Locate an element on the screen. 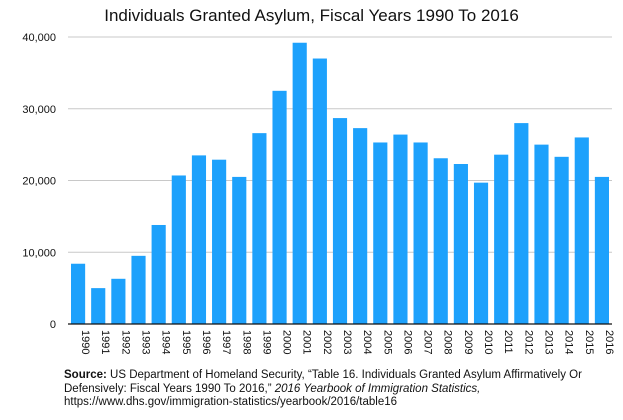 Image resolution: width=623 pixels, height=420 pixels. x-tick-label: 2014 is located at coordinates (569, 342).